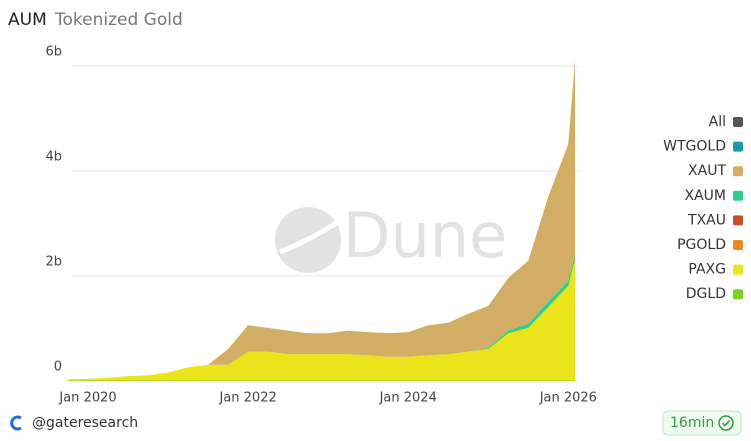 This screenshot has width=751, height=441. What do you see at coordinates (58, 367) in the screenshot?
I see `y-tick-label: 0` at bounding box center [58, 367].